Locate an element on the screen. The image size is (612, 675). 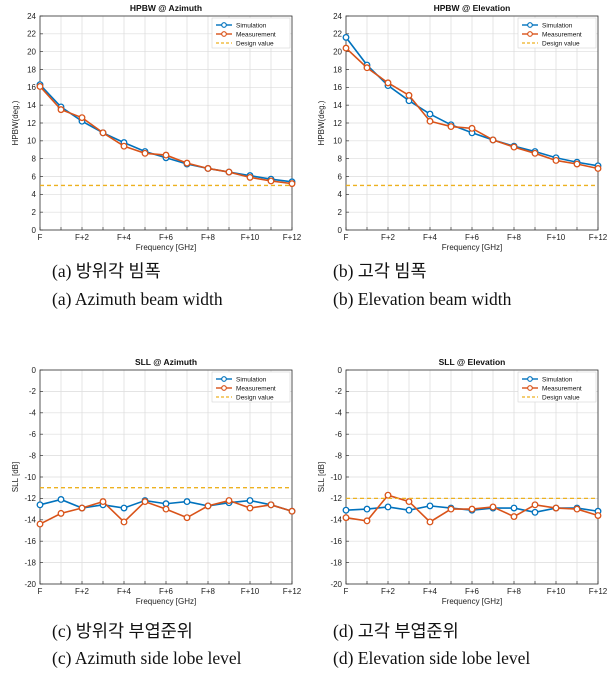
x-tick-label: F is located at coordinates (40, 237).